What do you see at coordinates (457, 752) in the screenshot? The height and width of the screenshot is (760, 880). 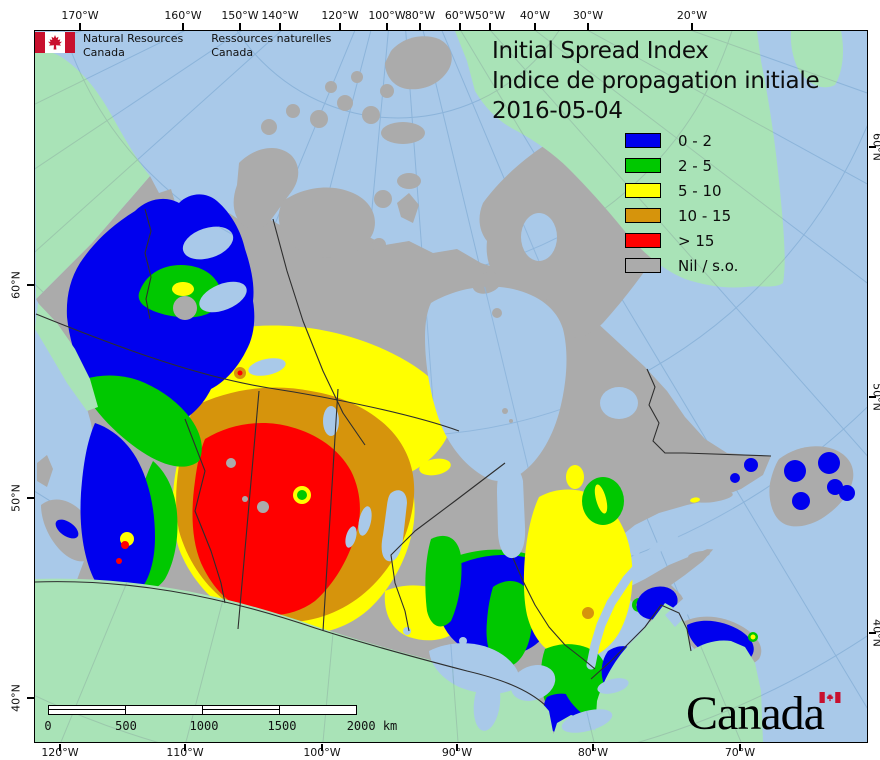 I see `longitude-label: 90°W` at bounding box center [457, 752].